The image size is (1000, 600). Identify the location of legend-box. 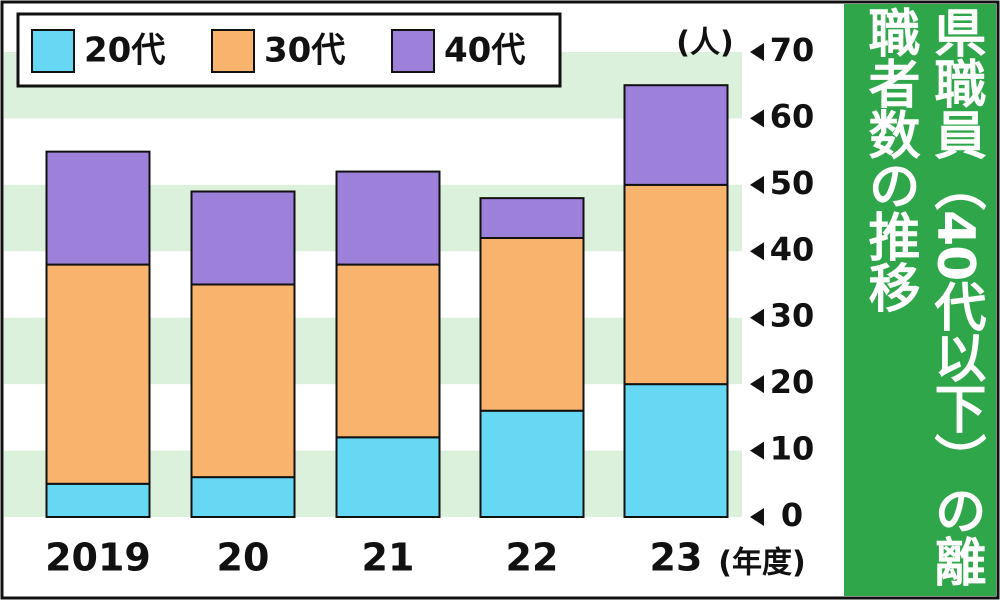
(289, 50).